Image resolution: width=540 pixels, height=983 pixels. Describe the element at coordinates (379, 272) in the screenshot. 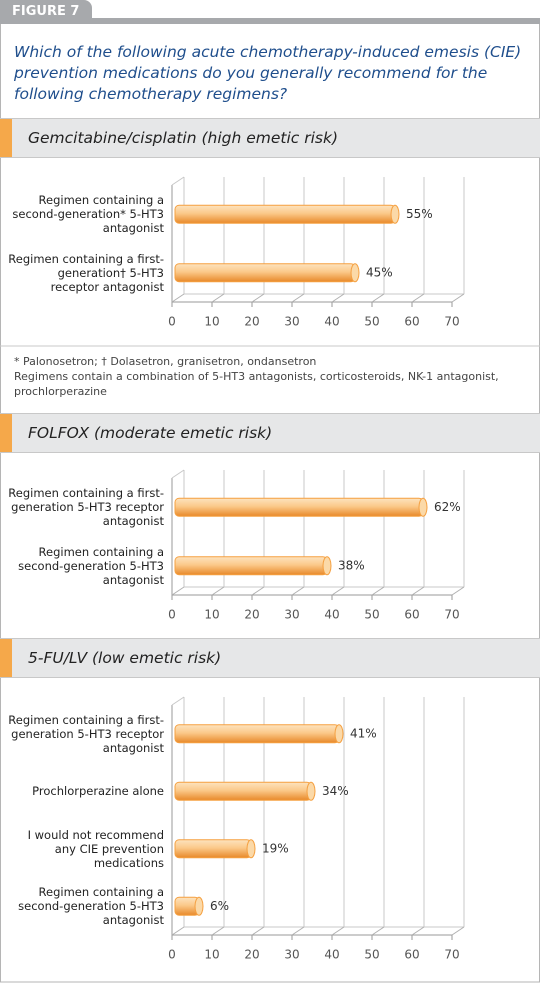

I see `value-label: 45%` at that location.